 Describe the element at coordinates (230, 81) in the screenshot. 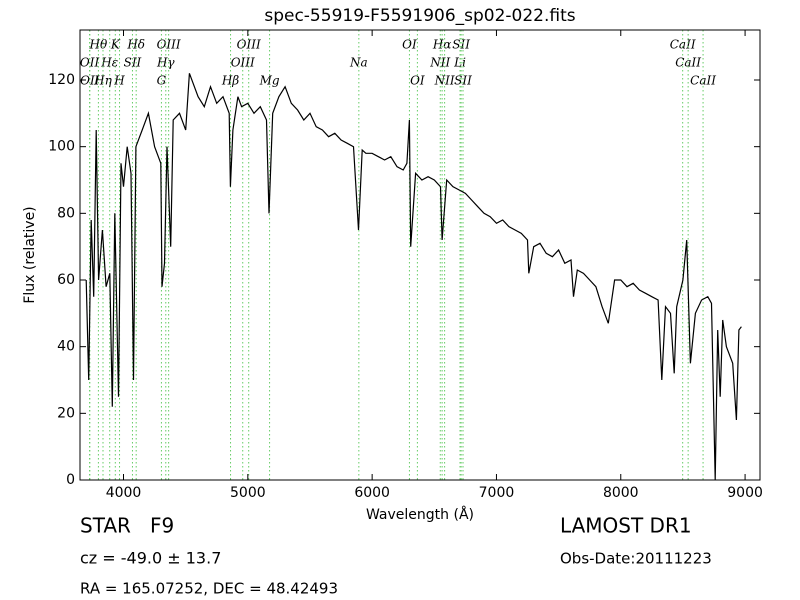

I see `emission-label: Hβ` at that location.